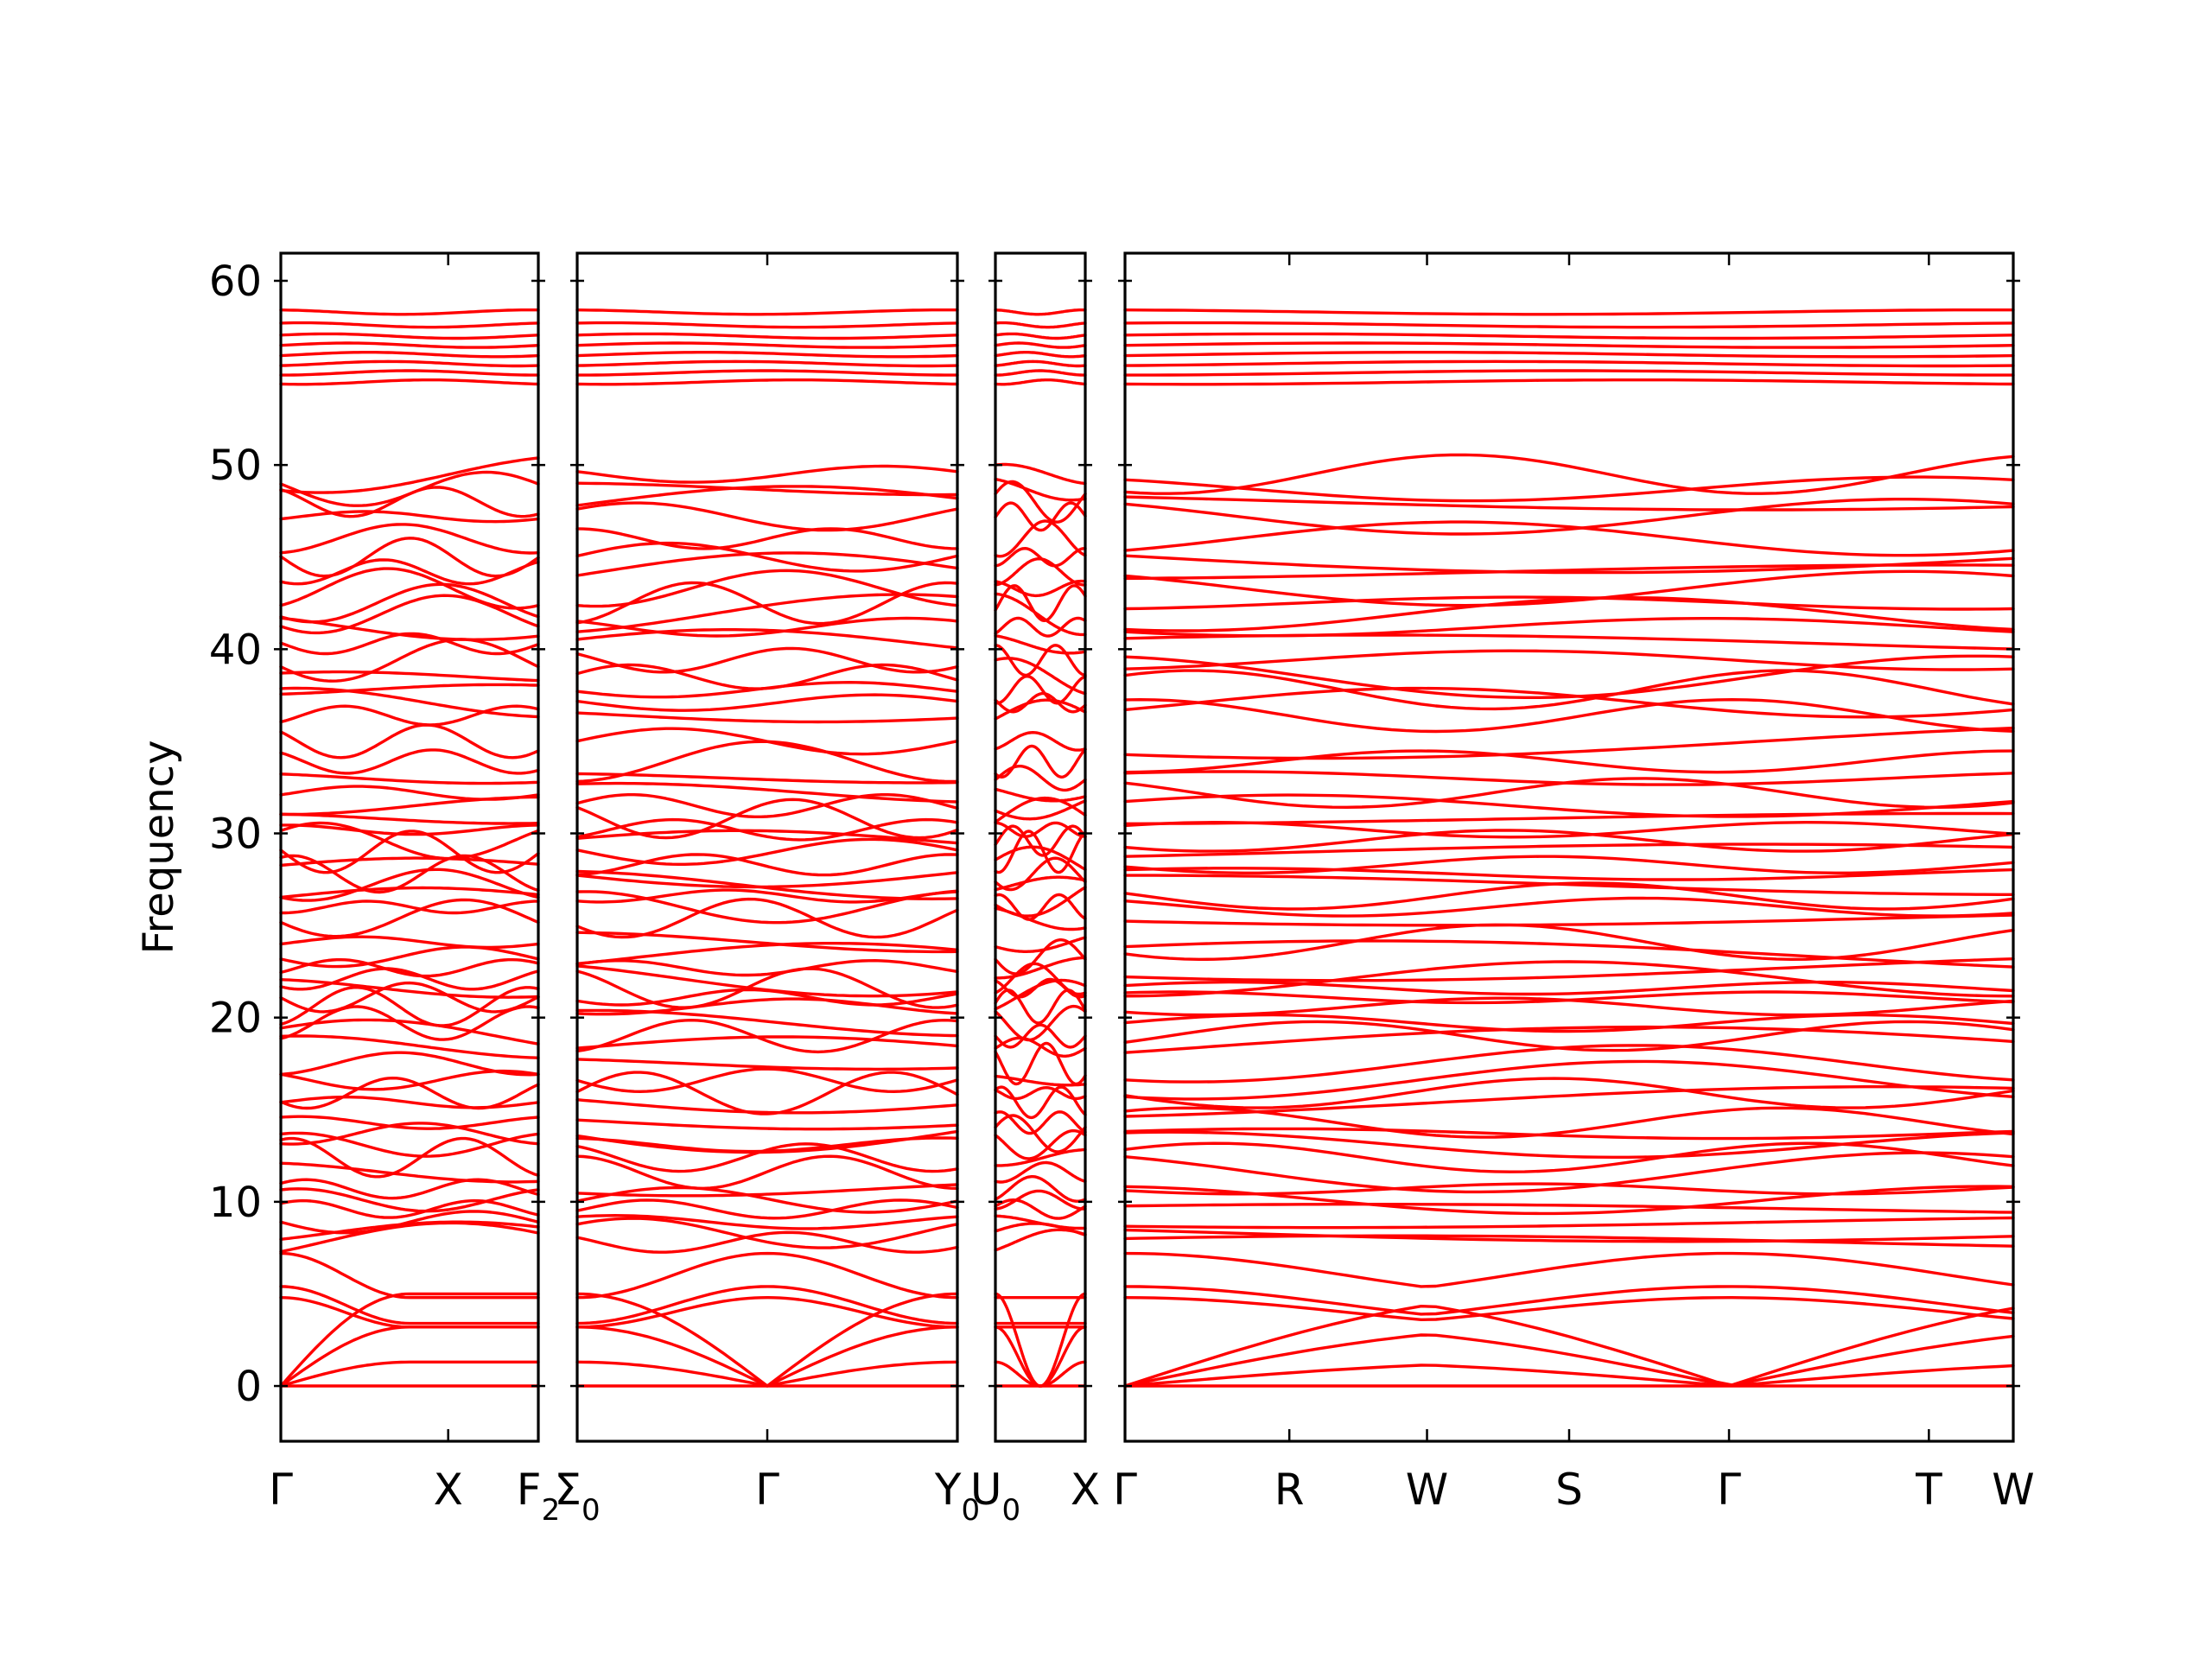  Describe the element at coordinates (957, 1496) in the screenshot. I see `kpoint-label: Y0` at that location.